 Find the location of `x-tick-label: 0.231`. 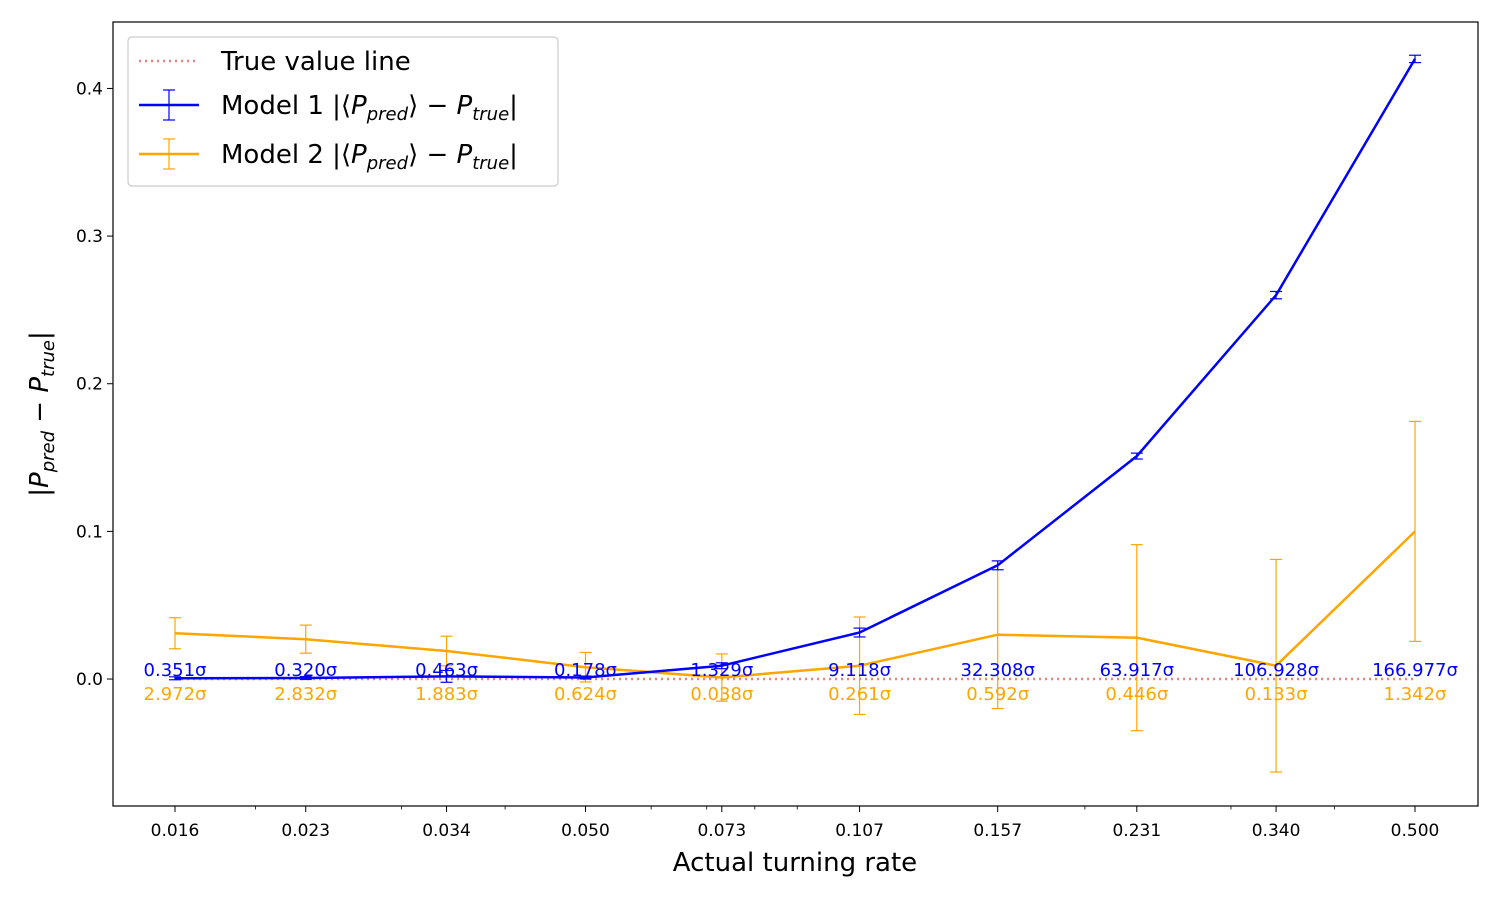

x-tick-label: 0.231 is located at coordinates (1136, 831).